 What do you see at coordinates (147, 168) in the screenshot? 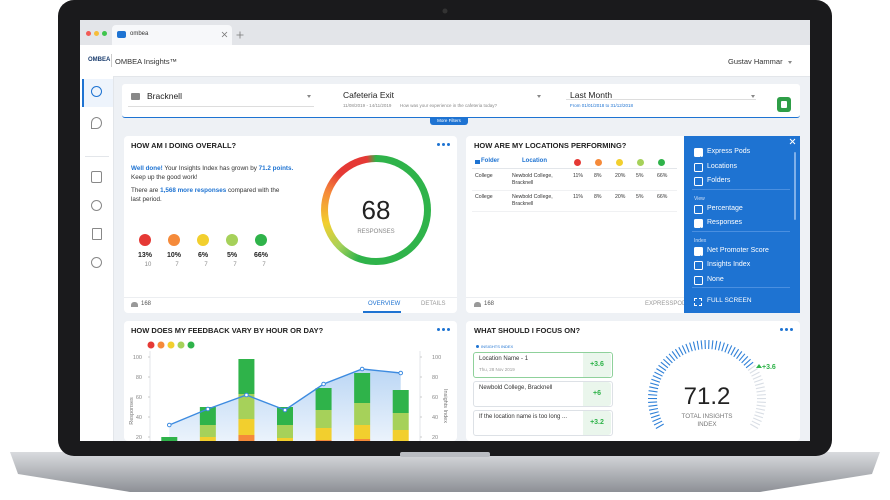
I see `message-highlight: Well done!` at bounding box center [147, 168].